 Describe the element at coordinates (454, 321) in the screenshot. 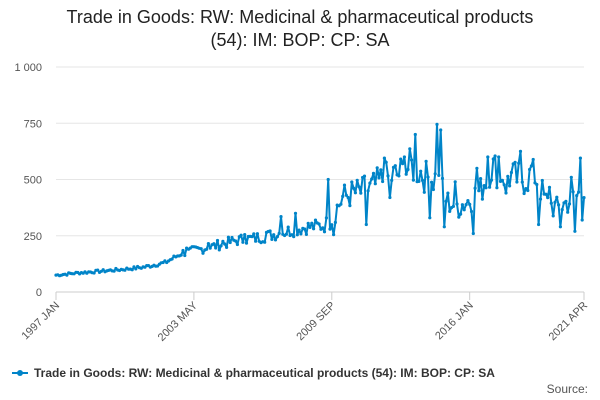

I see `x-tick-label: 2016 JAN` at that location.